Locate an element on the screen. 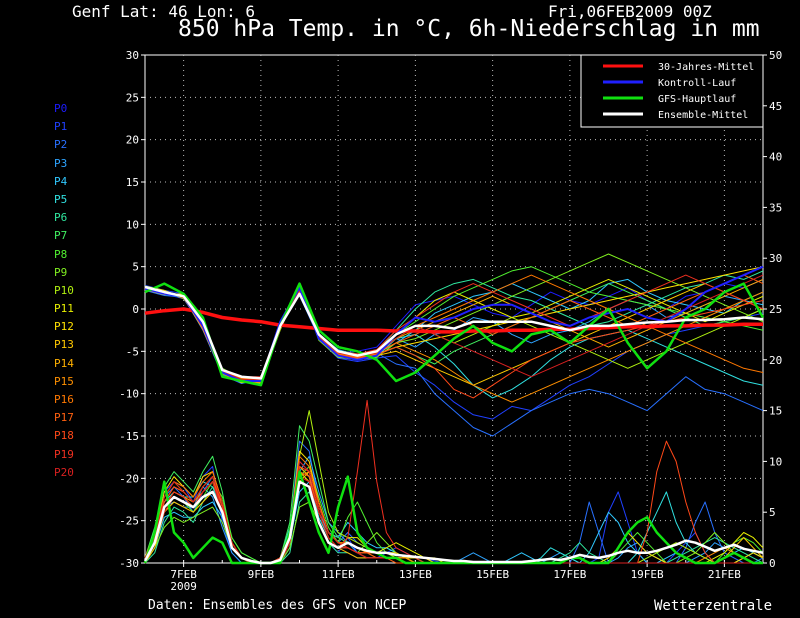  y-right-tick-label: 10 is located at coordinates (775, 461).